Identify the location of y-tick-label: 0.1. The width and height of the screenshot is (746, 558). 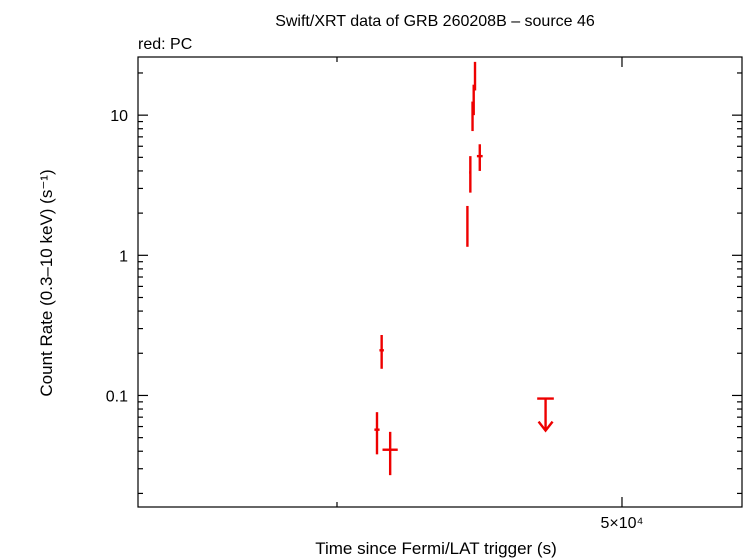
(117, 396).